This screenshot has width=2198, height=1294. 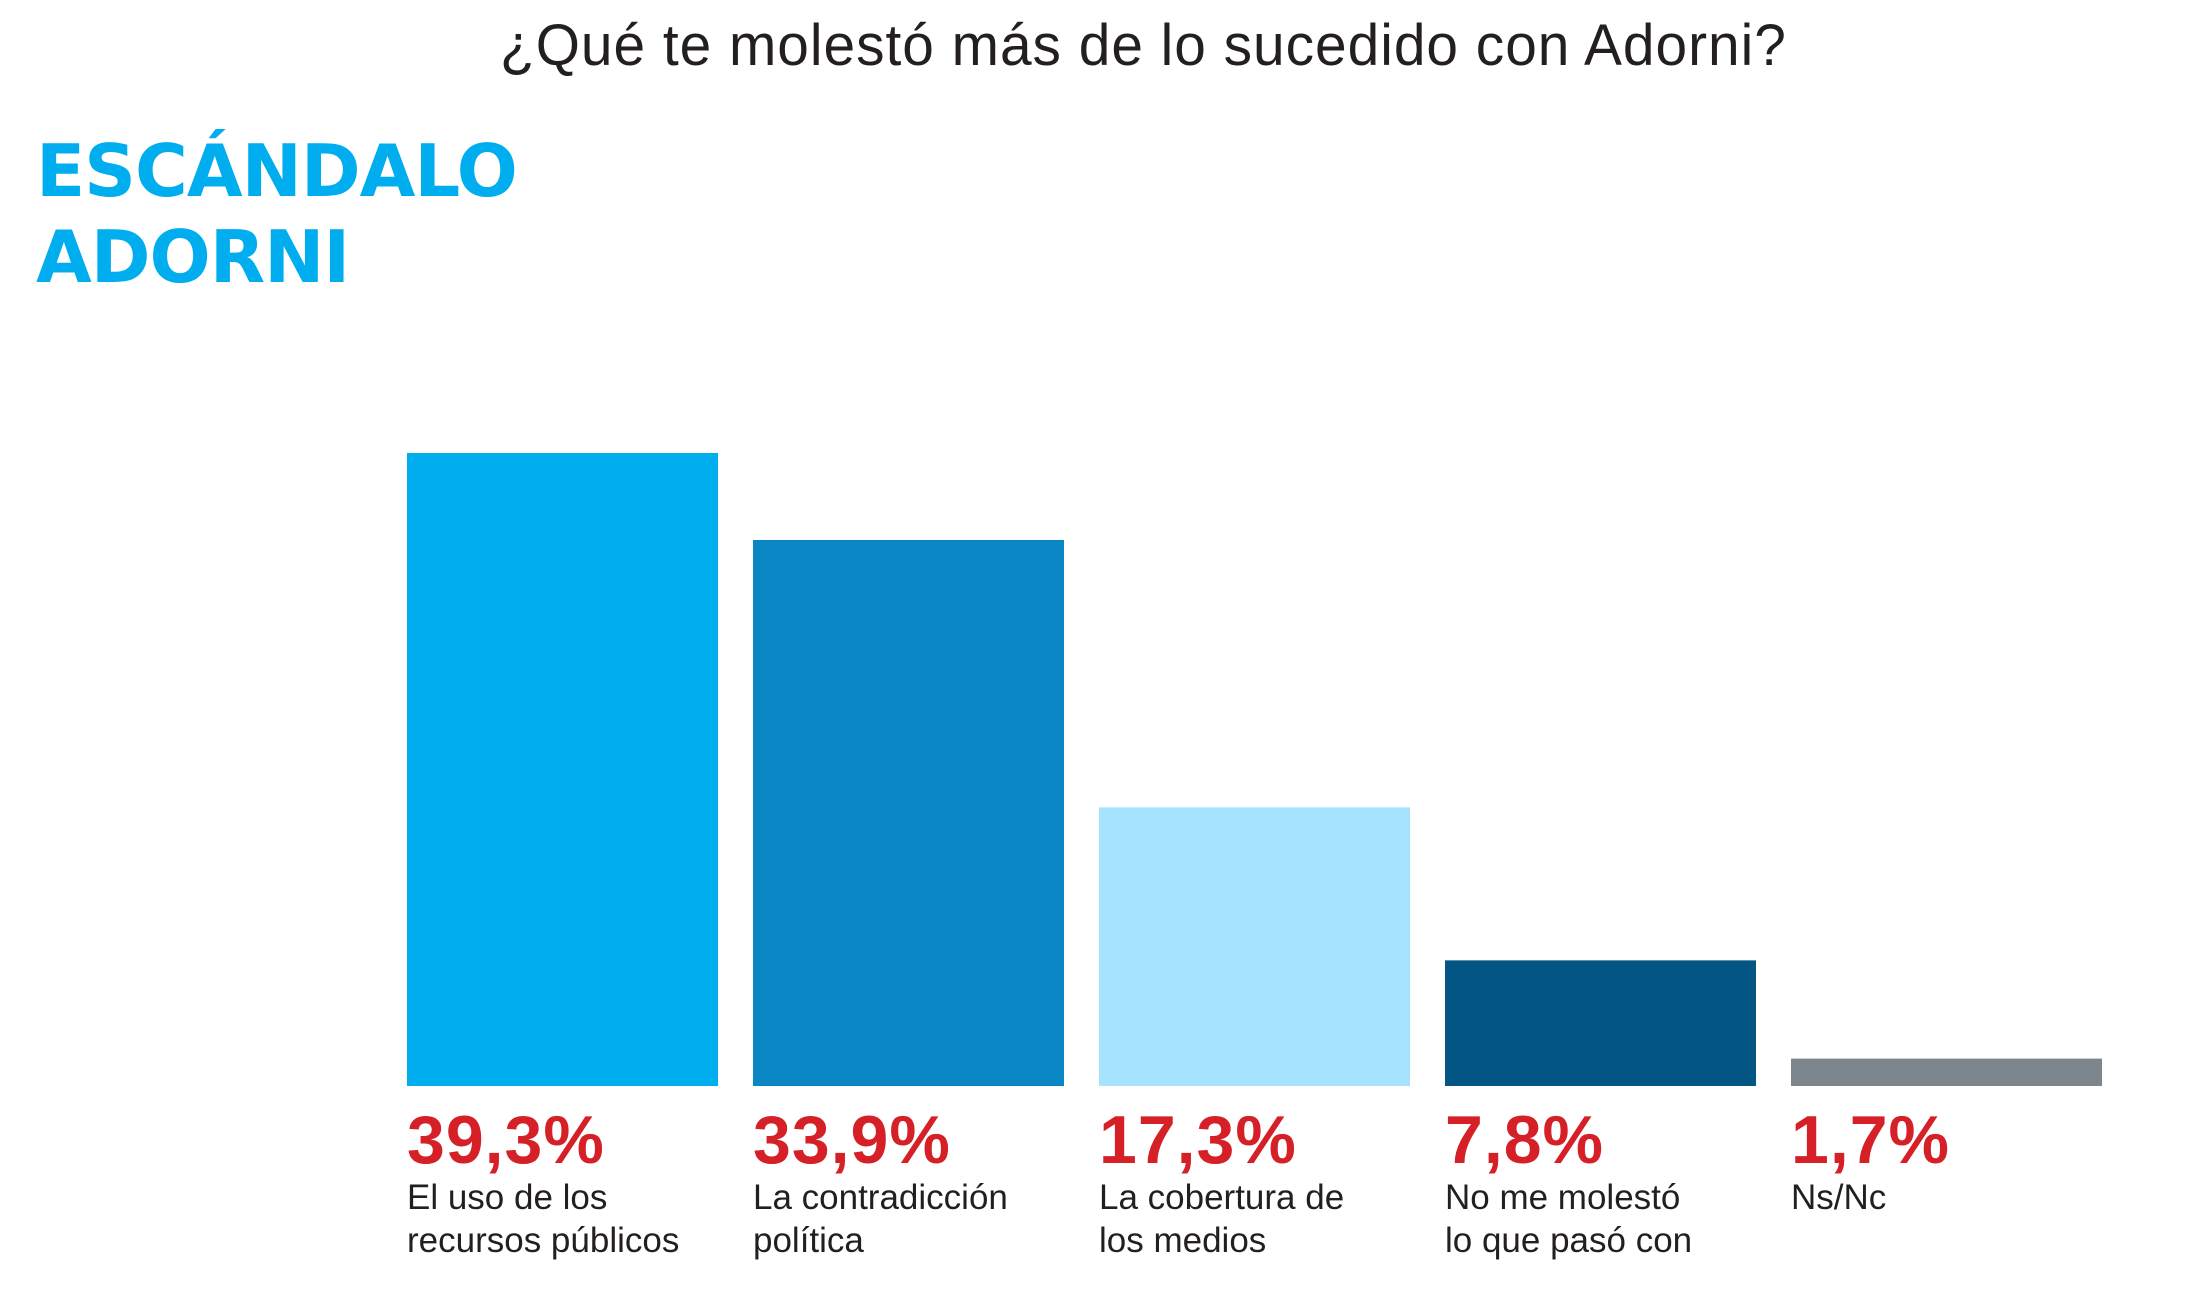 I want to click on value-label: 1,7%, so click(x=1870, y=1140).